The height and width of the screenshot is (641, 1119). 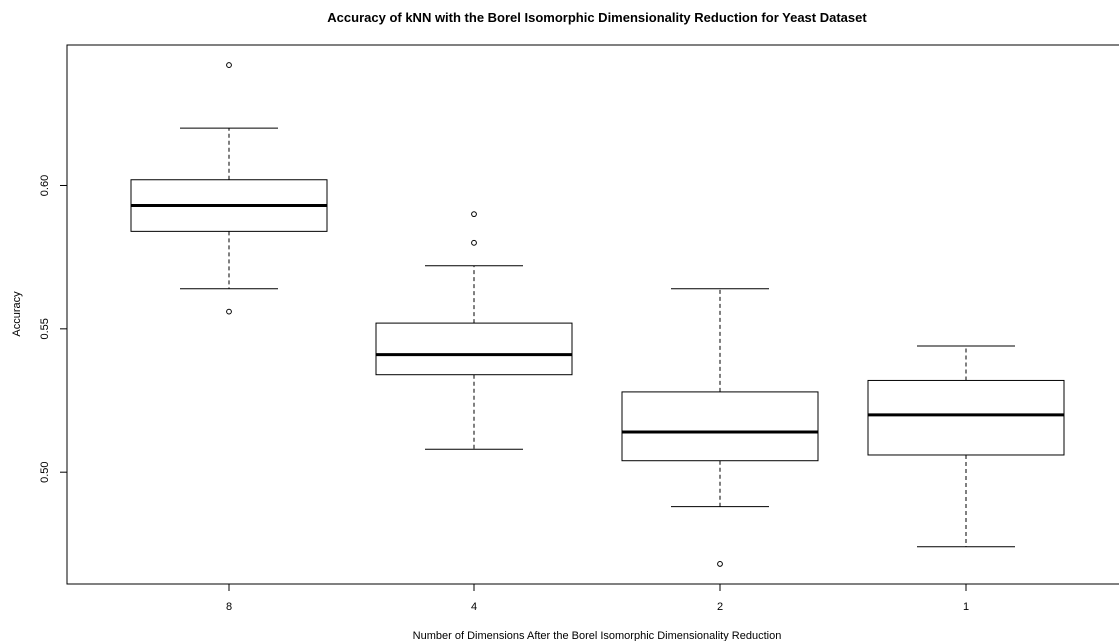 What do you see at coordinates (474, 607) in the screenshot?
I see `x-tick-label: 4` at bounding box center [474, 607].